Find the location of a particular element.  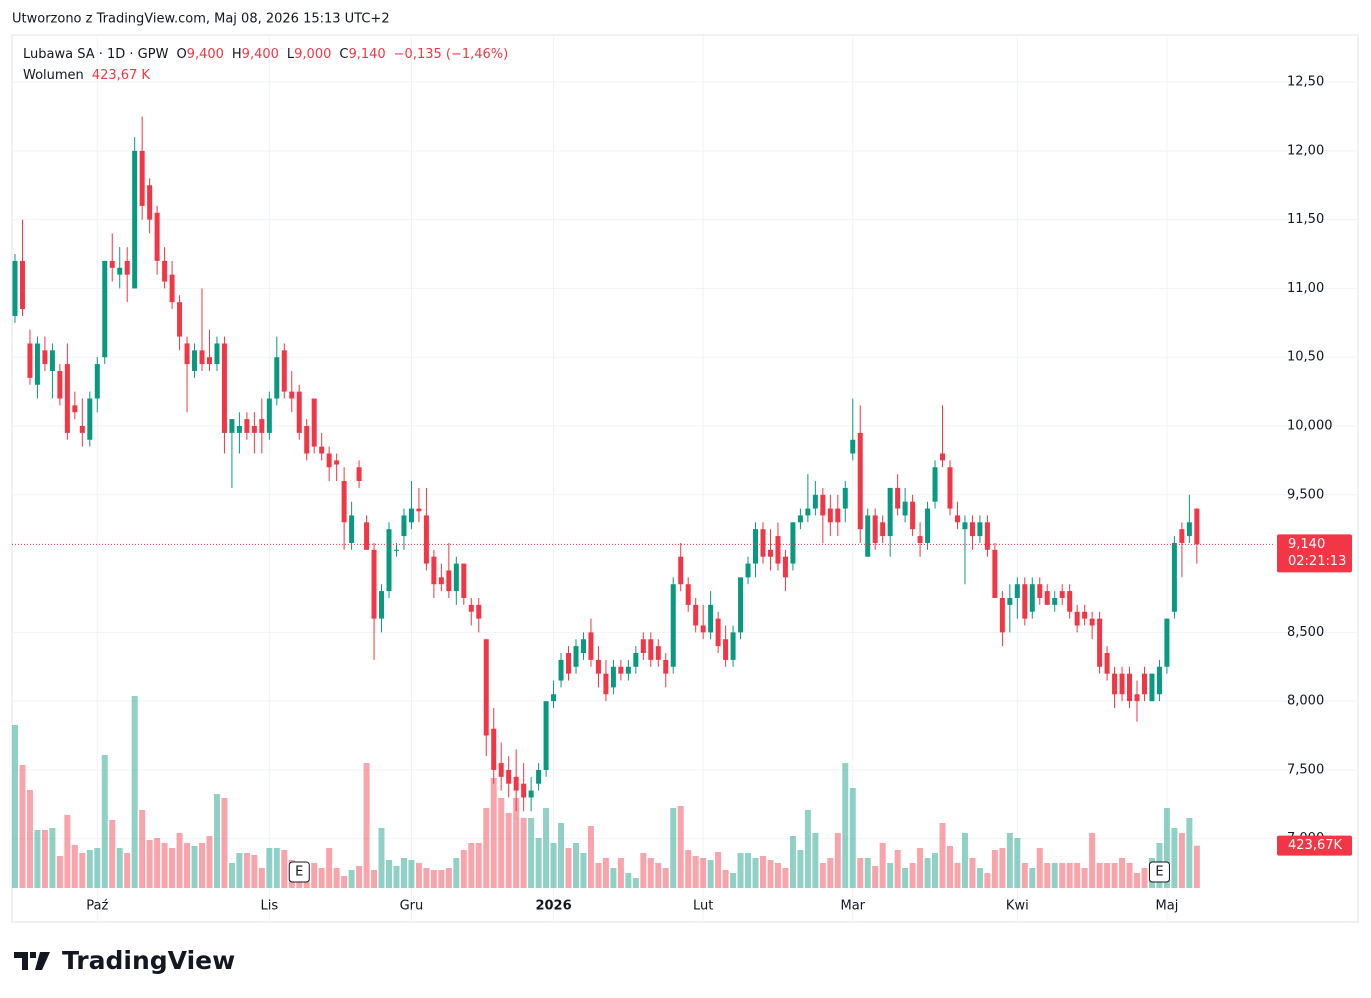

y-tick-label: 7,500 is located at coordinates (1305, 769).